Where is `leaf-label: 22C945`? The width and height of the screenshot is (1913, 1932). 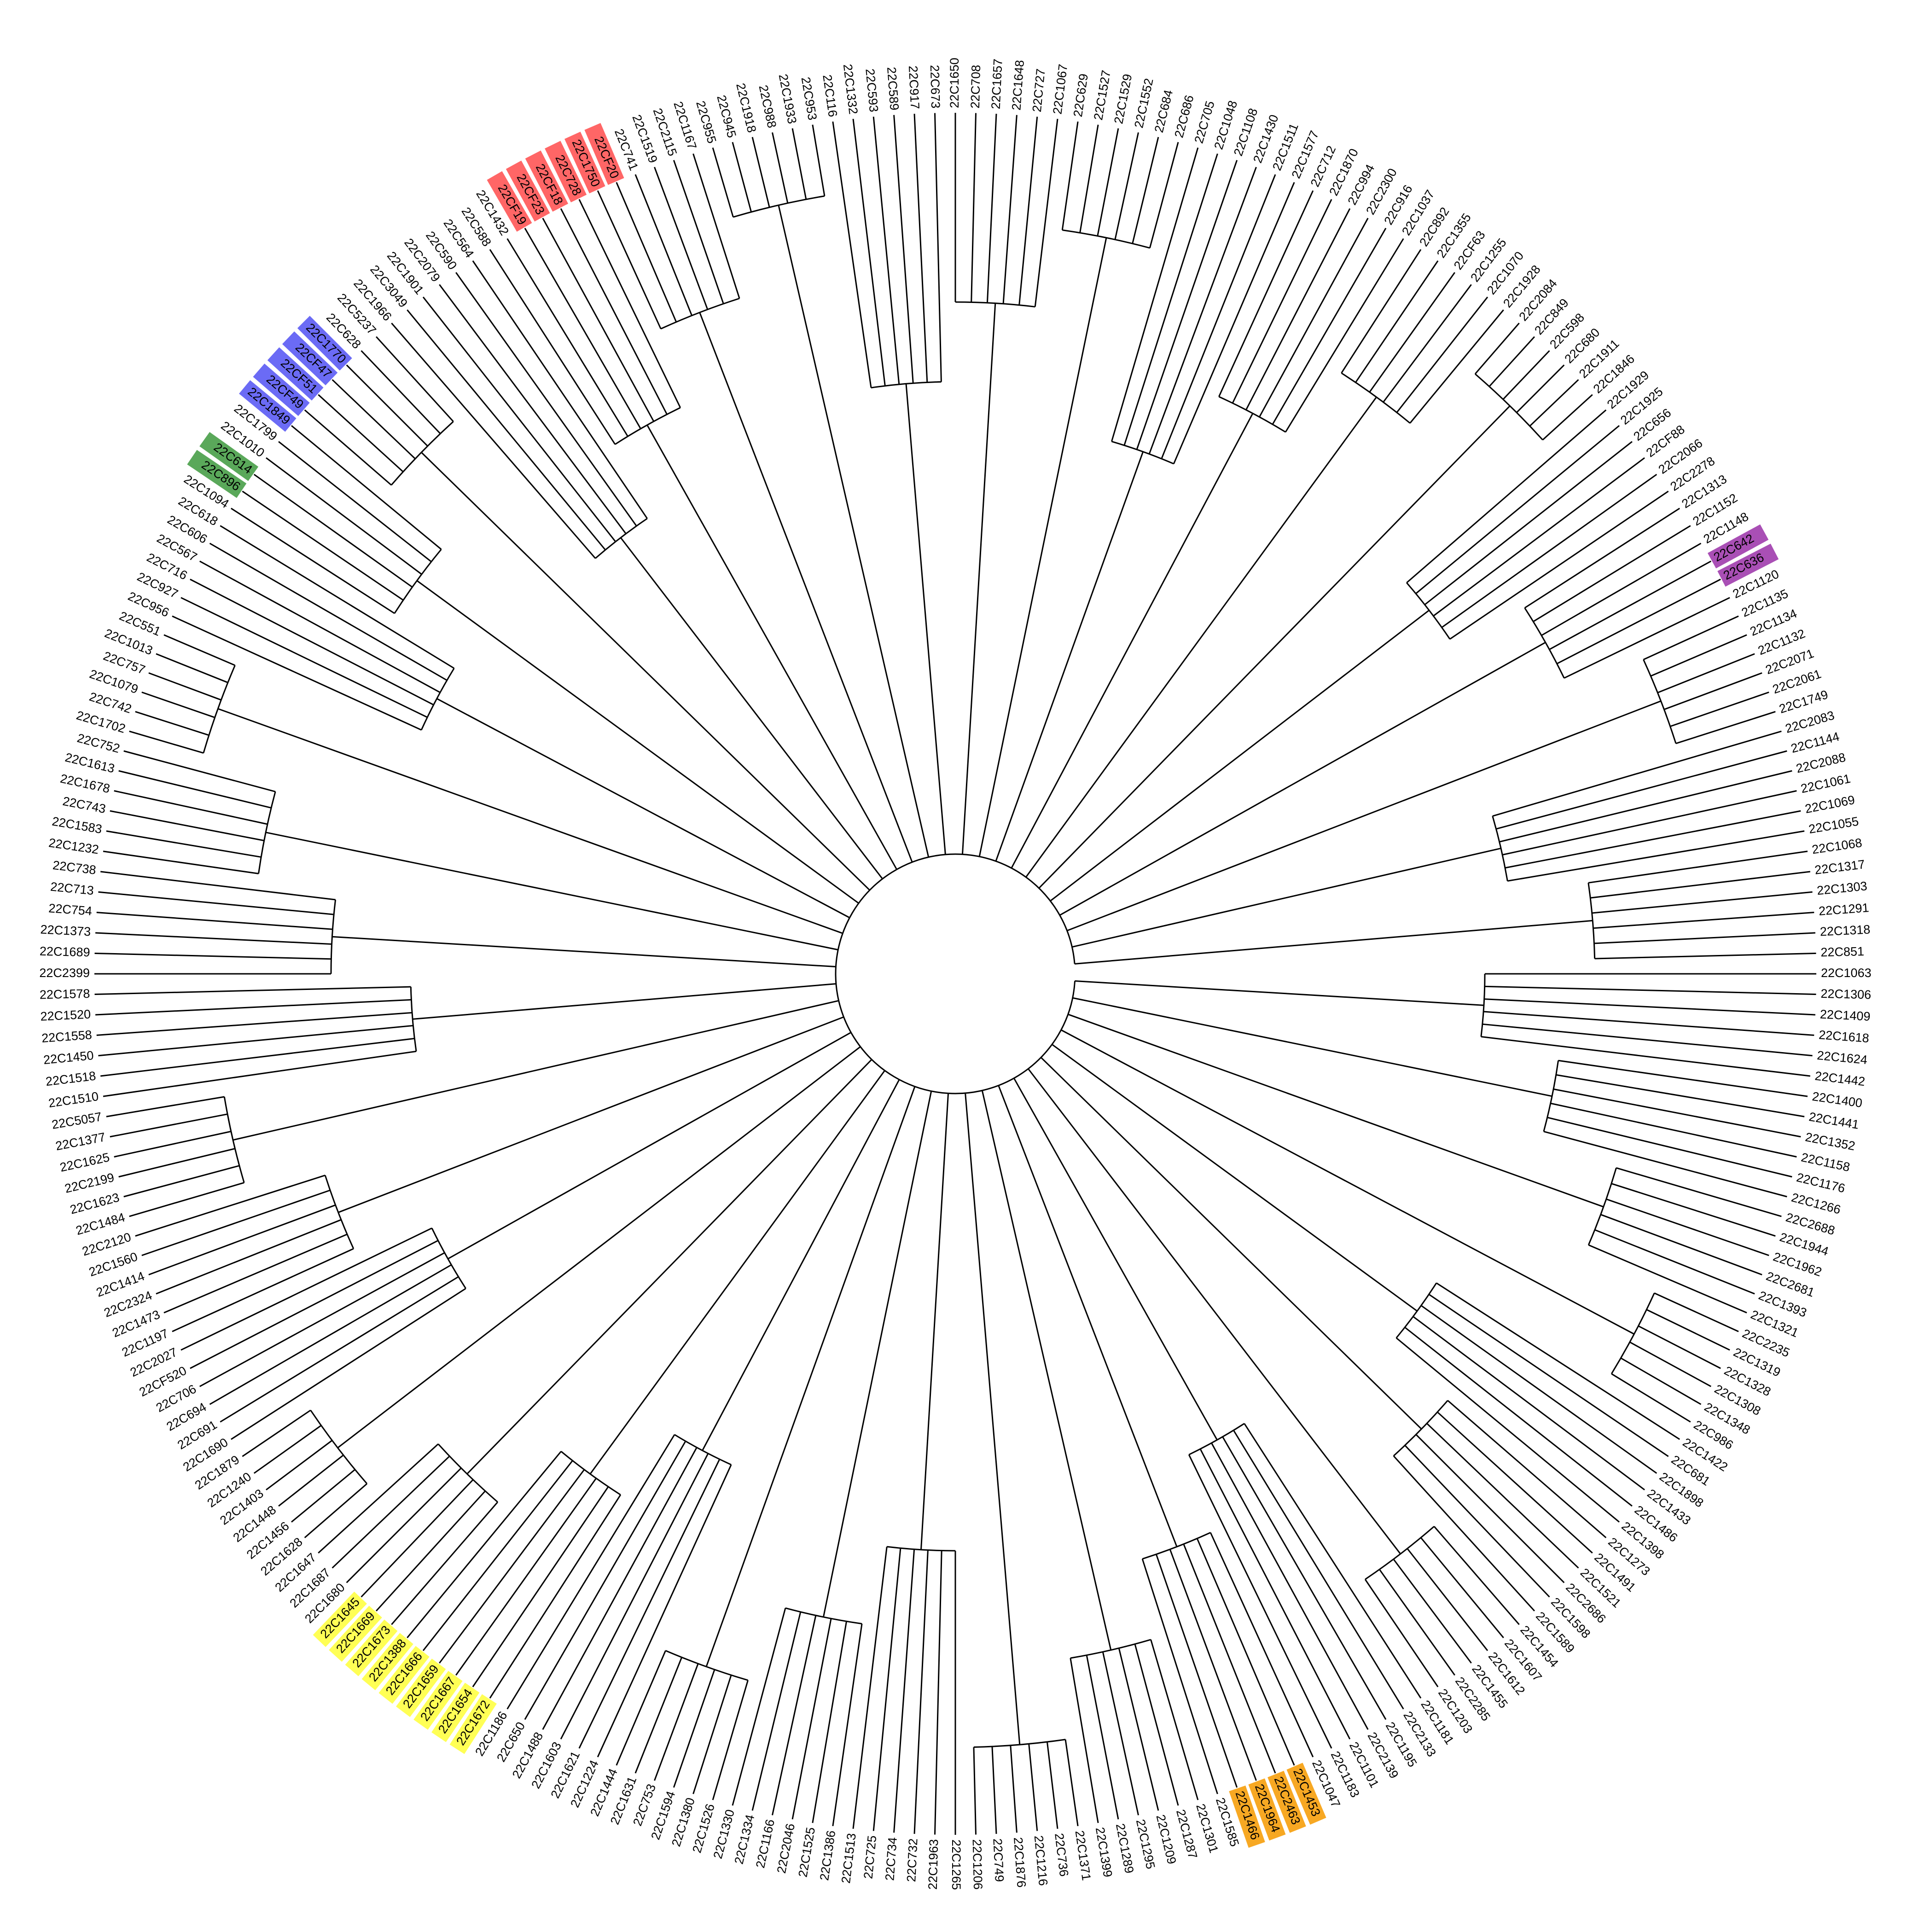 leaf-label: 22C945 is located at coordinates (726, 116).